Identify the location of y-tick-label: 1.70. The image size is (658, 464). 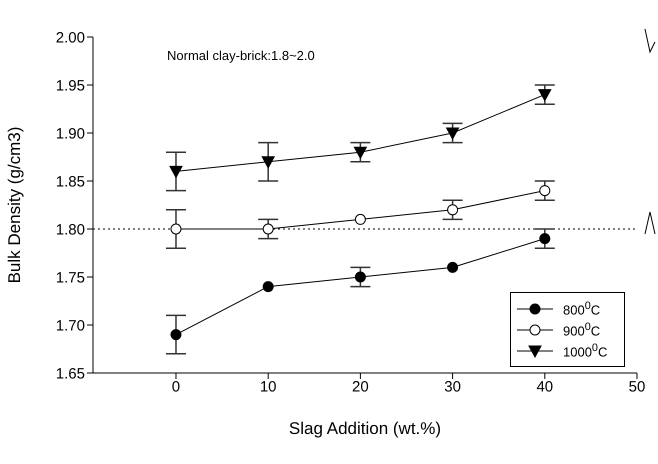
(70, 325).